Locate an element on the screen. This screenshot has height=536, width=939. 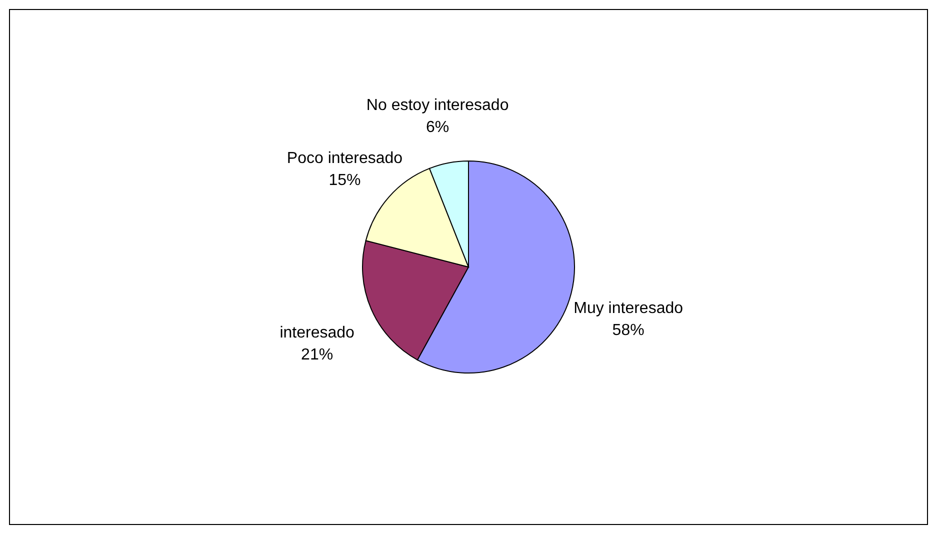
slice-label: Poco interesado is located at coordinates (344, 158).